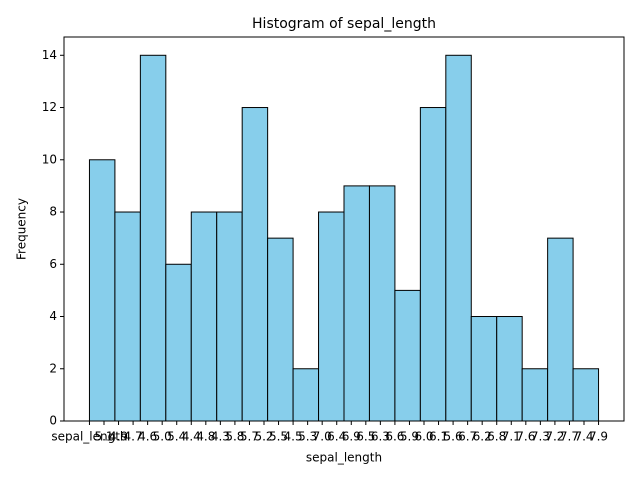 This screenshot has width=640, height=480. Describe the element at coordinates (263, 437) in the screenshot. I see `x-tick-label: 5.2` at that location.